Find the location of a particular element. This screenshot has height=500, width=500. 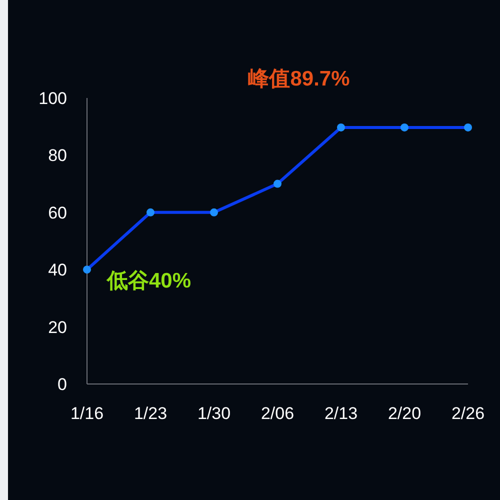

annotation: 峰值89.7% is located at coordinates (299, 78).